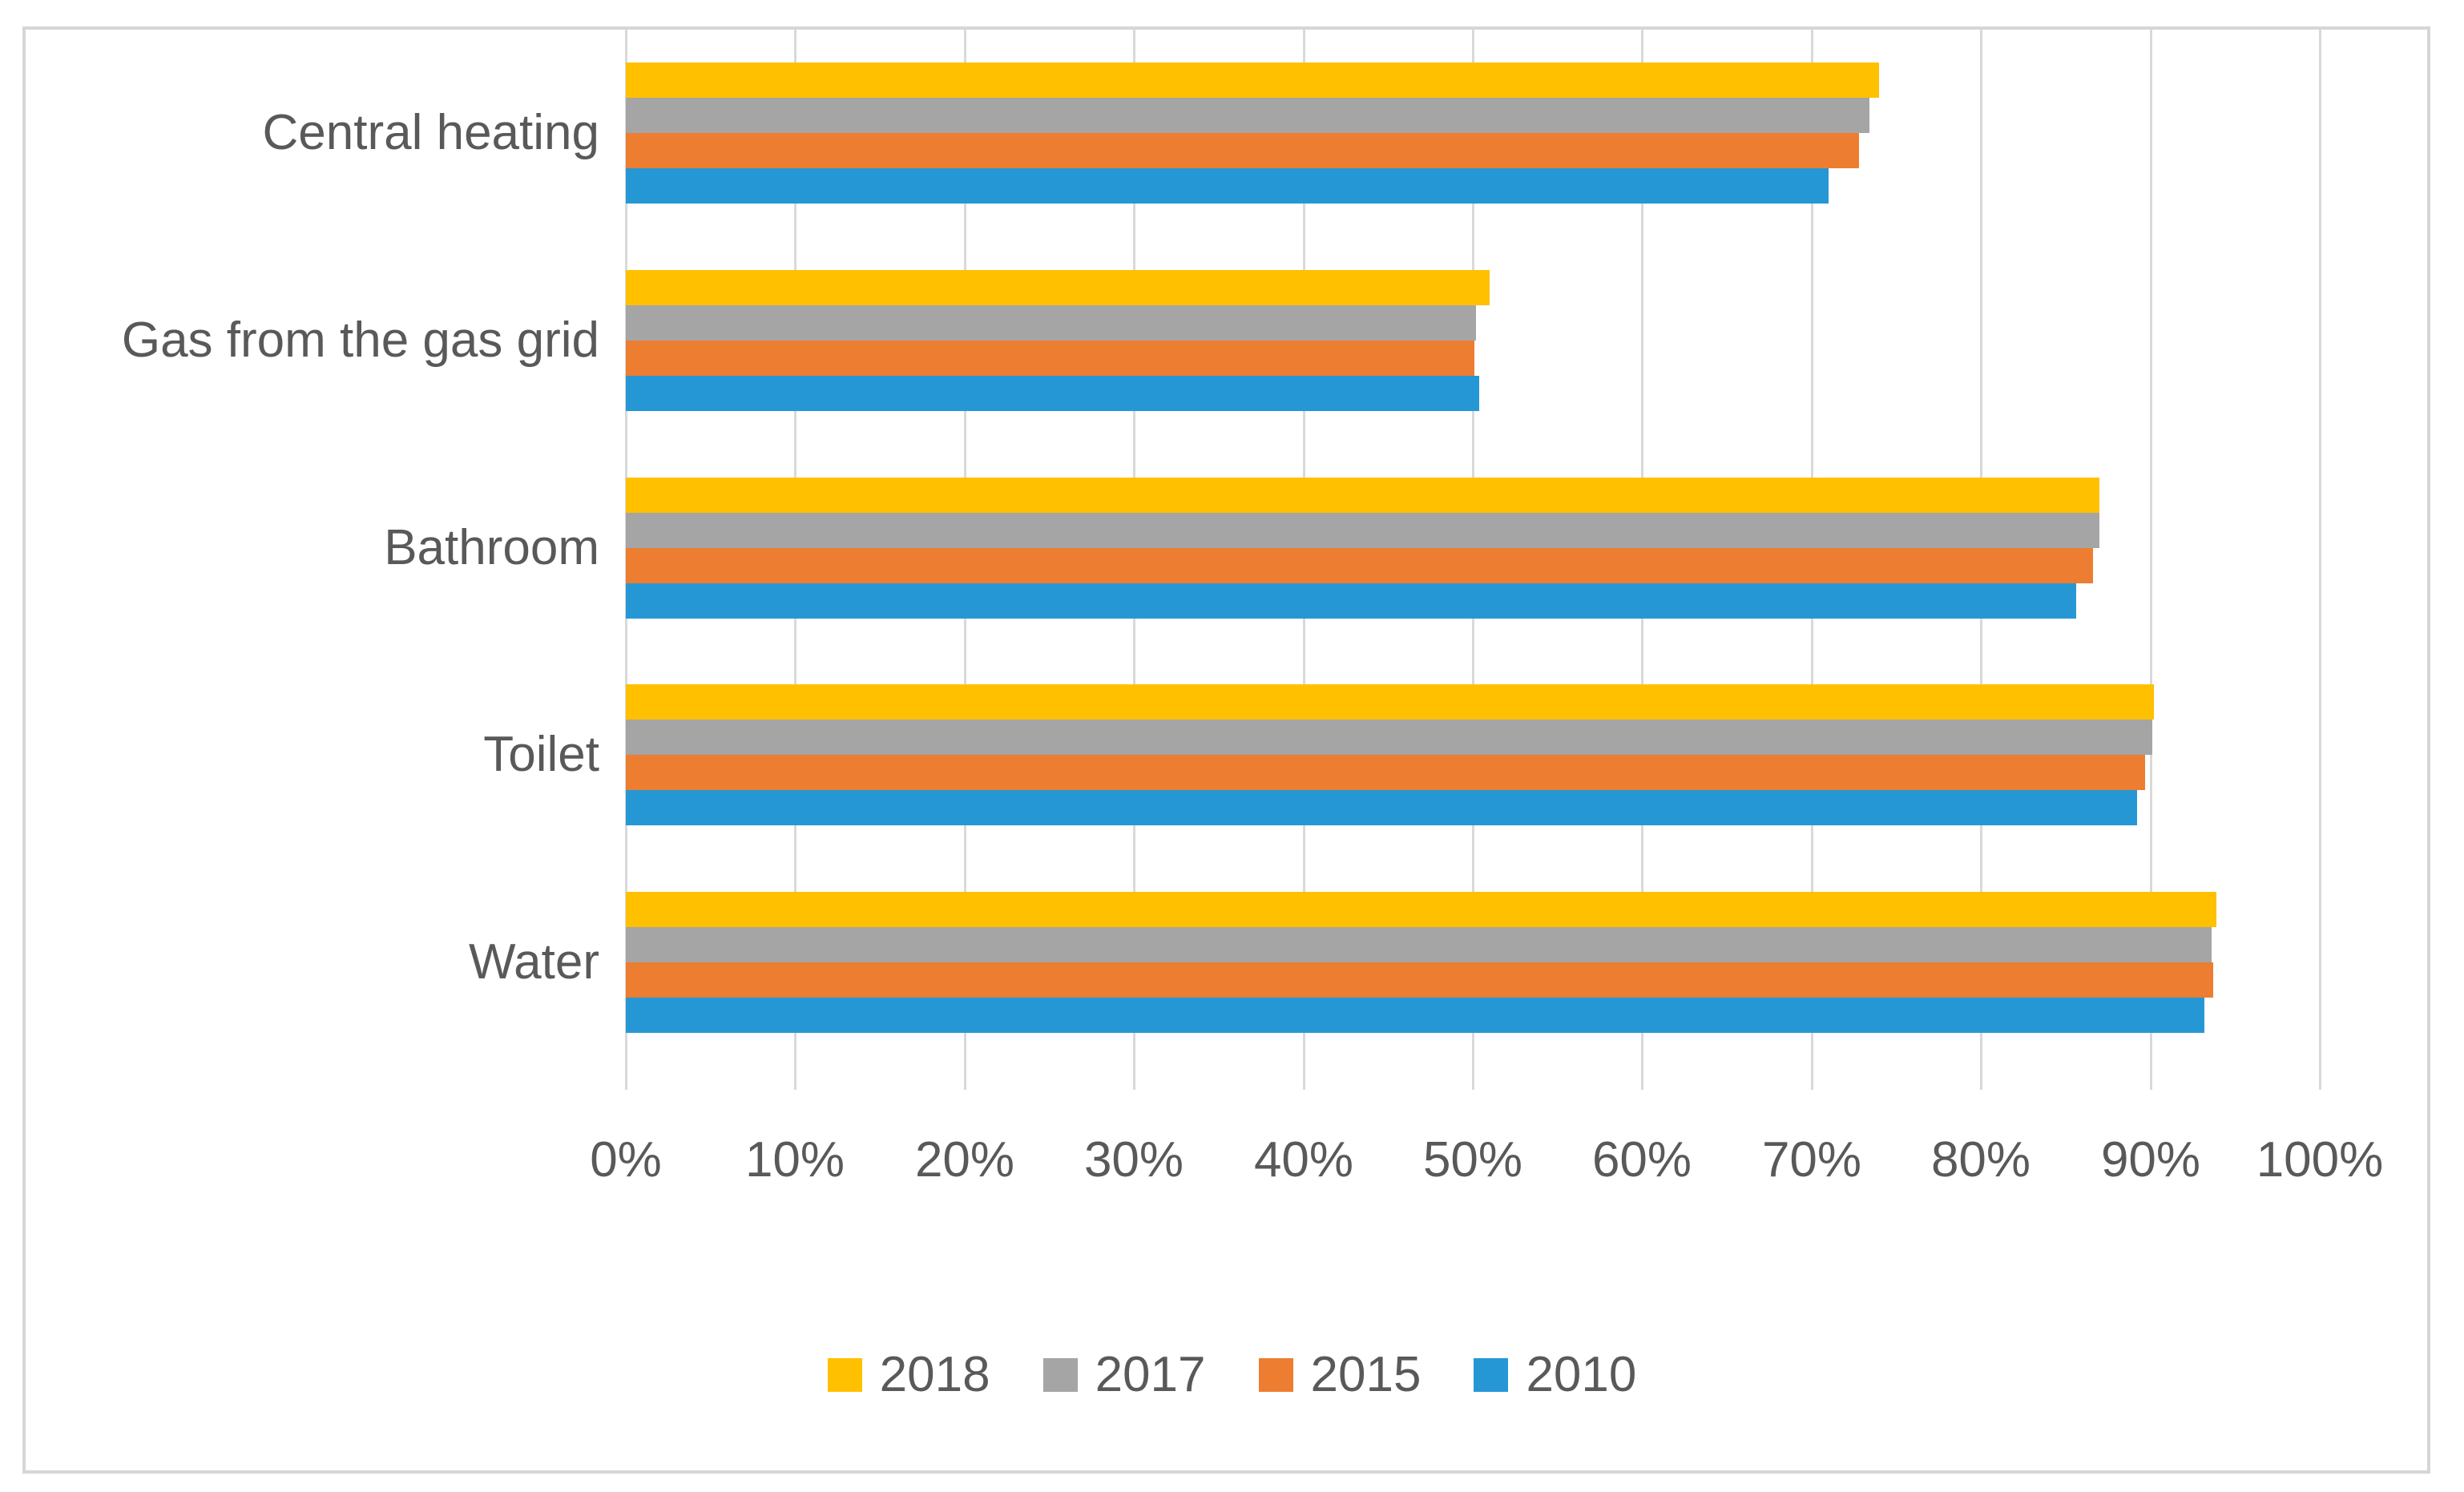 The image size is (2464, 1492). I want to click on bar-bathroom-2018, so click(1362, 495).